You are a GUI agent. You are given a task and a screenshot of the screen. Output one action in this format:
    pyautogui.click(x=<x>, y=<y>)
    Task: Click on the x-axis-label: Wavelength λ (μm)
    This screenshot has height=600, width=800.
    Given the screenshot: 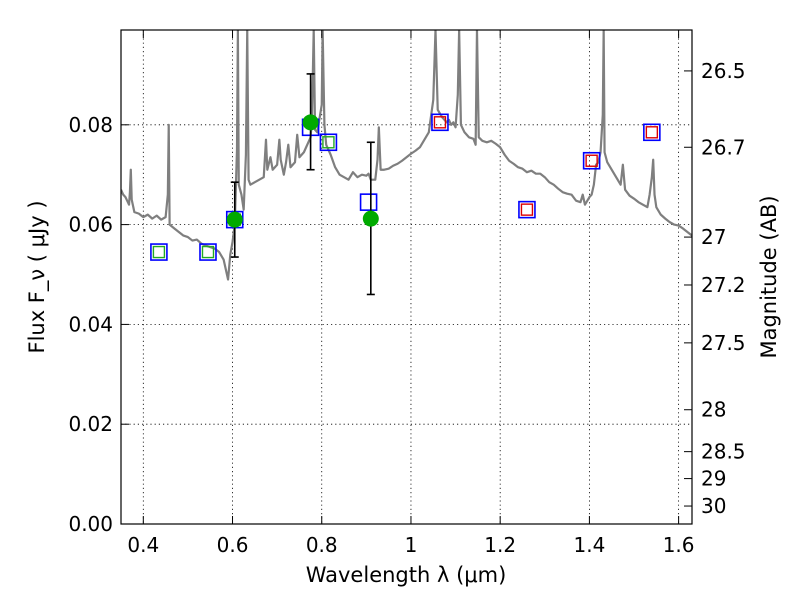 What is the action you would take?
    pyautogui.click(x=406, y=575)
    